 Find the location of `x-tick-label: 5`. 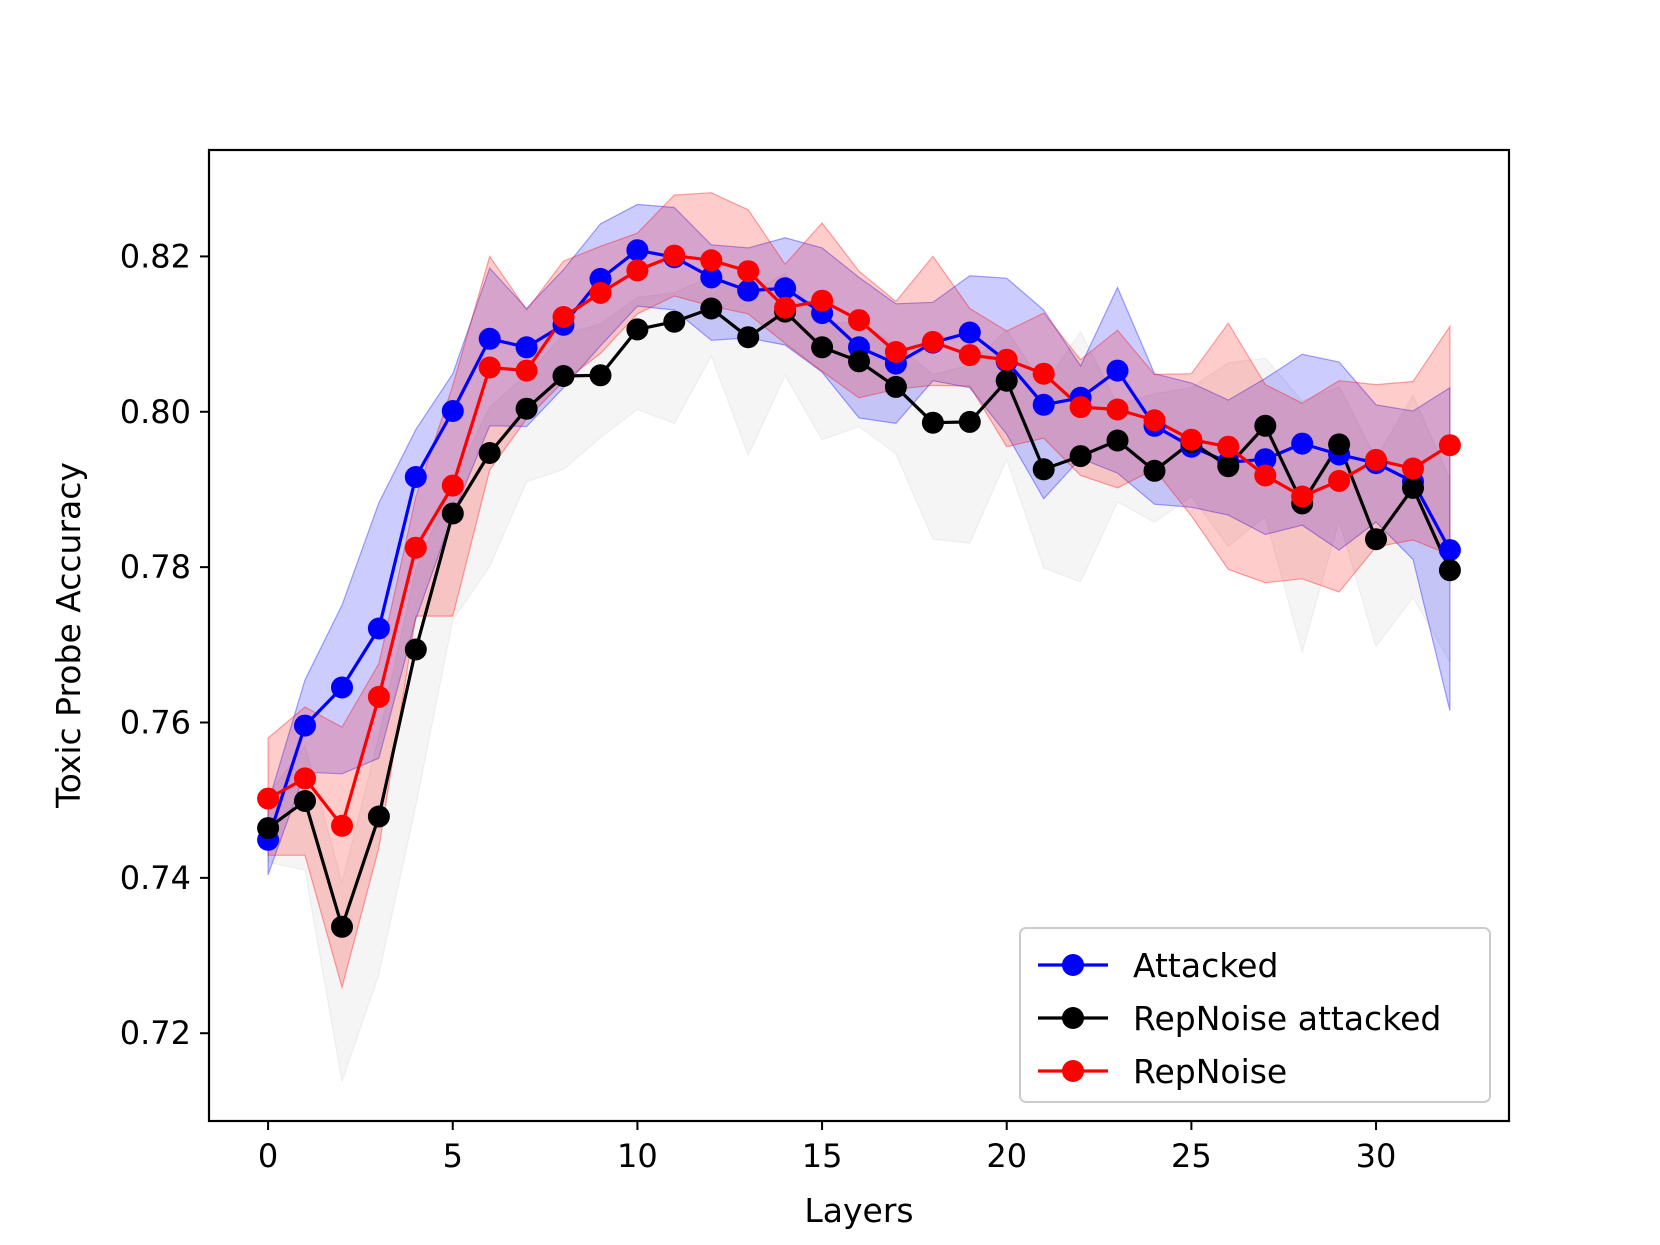

x-tick-label: 5 is located at coordinates (453, 1156).